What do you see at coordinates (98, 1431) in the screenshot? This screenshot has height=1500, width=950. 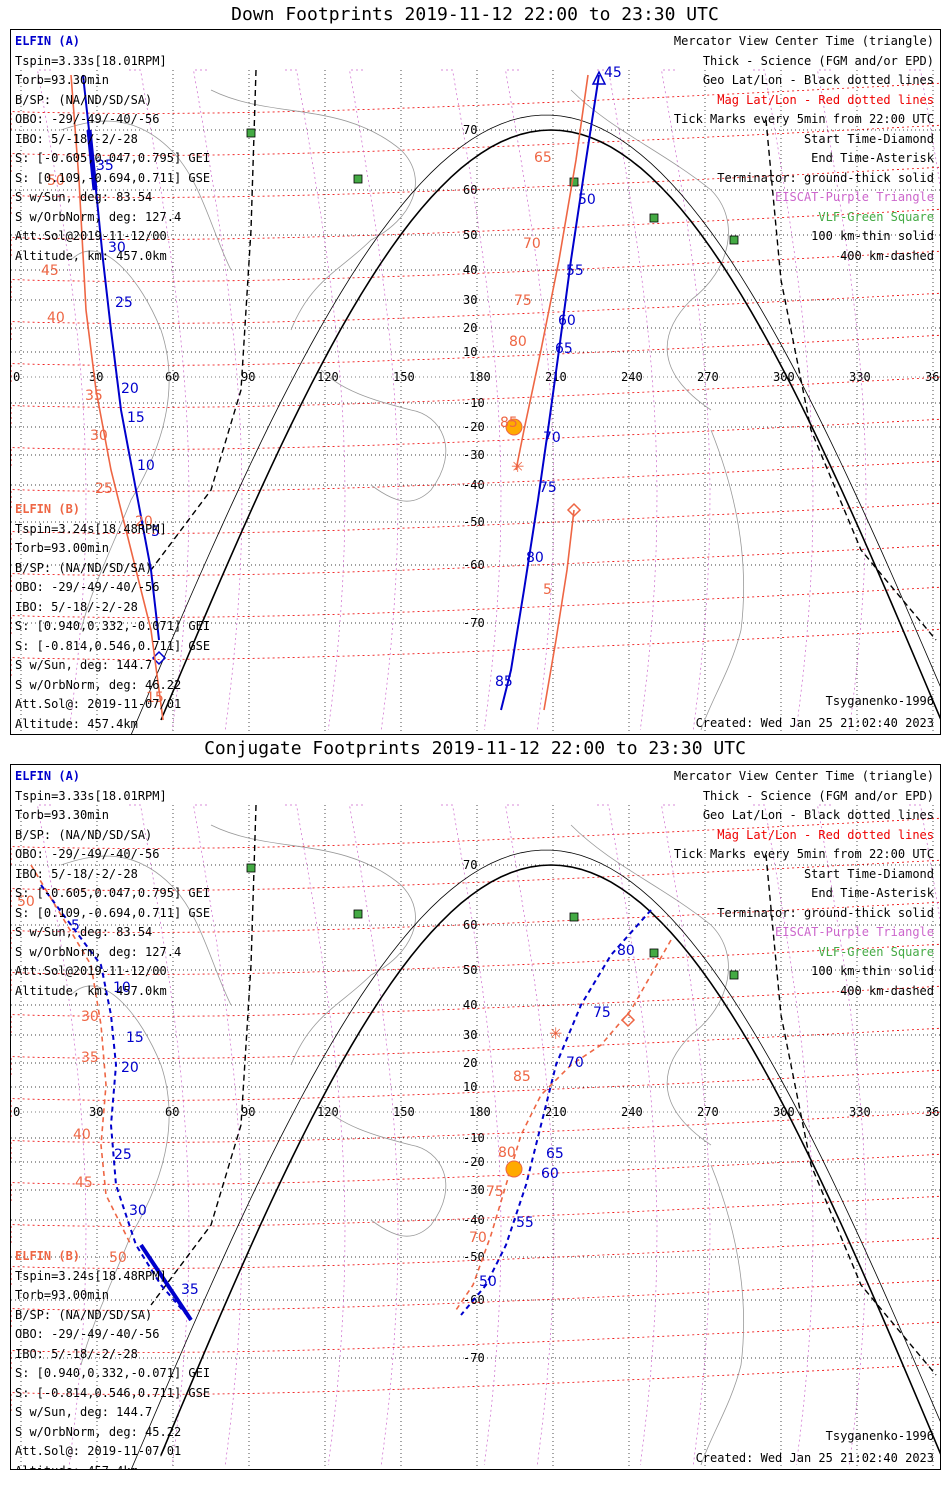 I see `info-line: S w/OrbNorm, deg: 45.22` at bounding box center [98, 1431].